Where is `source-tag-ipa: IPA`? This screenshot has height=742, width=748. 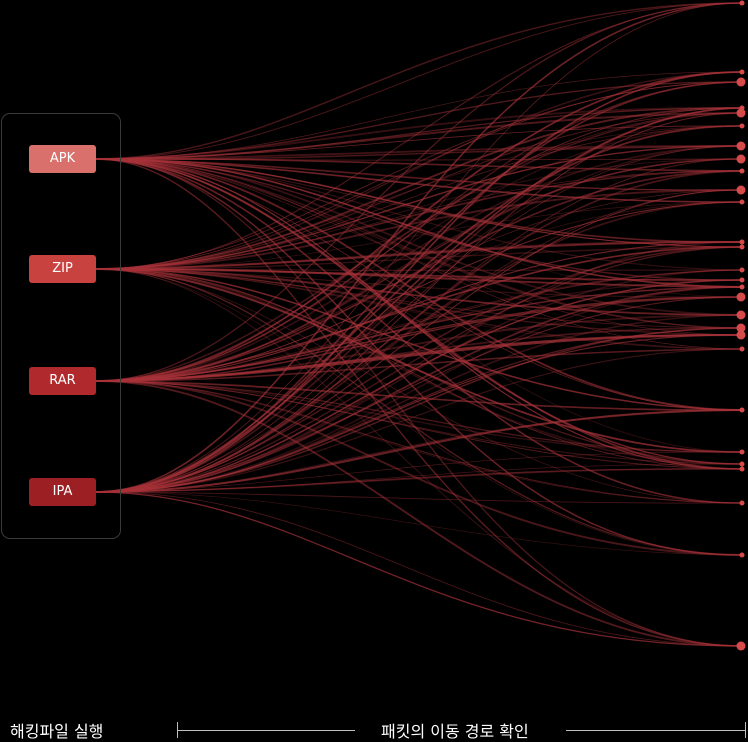
source-tag-ipa: IPA is located at coordinates (62, 492).